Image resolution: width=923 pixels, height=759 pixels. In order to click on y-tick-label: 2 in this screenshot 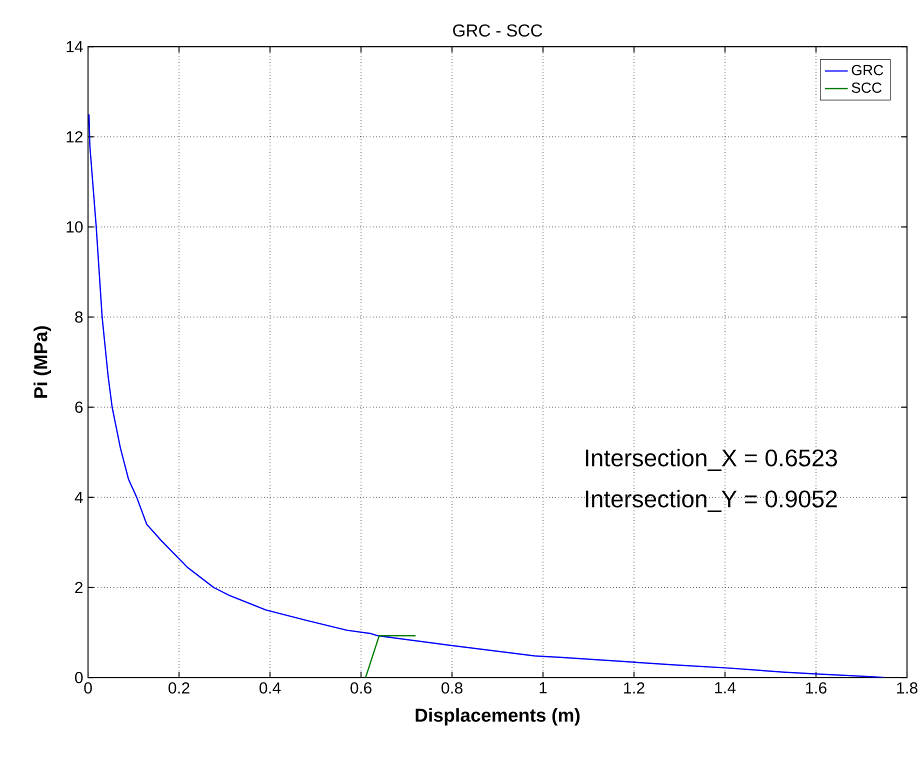, I will do `click(79, 588)`.